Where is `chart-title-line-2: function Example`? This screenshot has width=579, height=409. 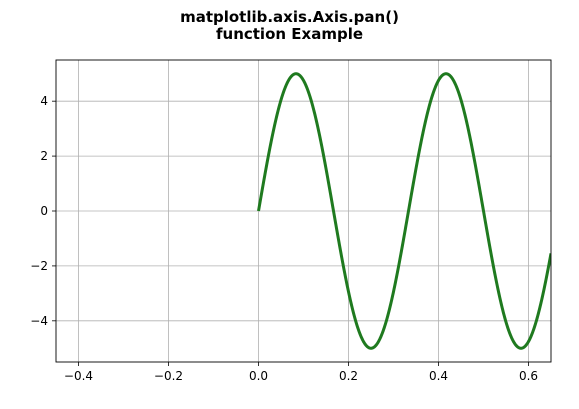 chart-title-line-2: function Example is located at coordinates (289, 34).